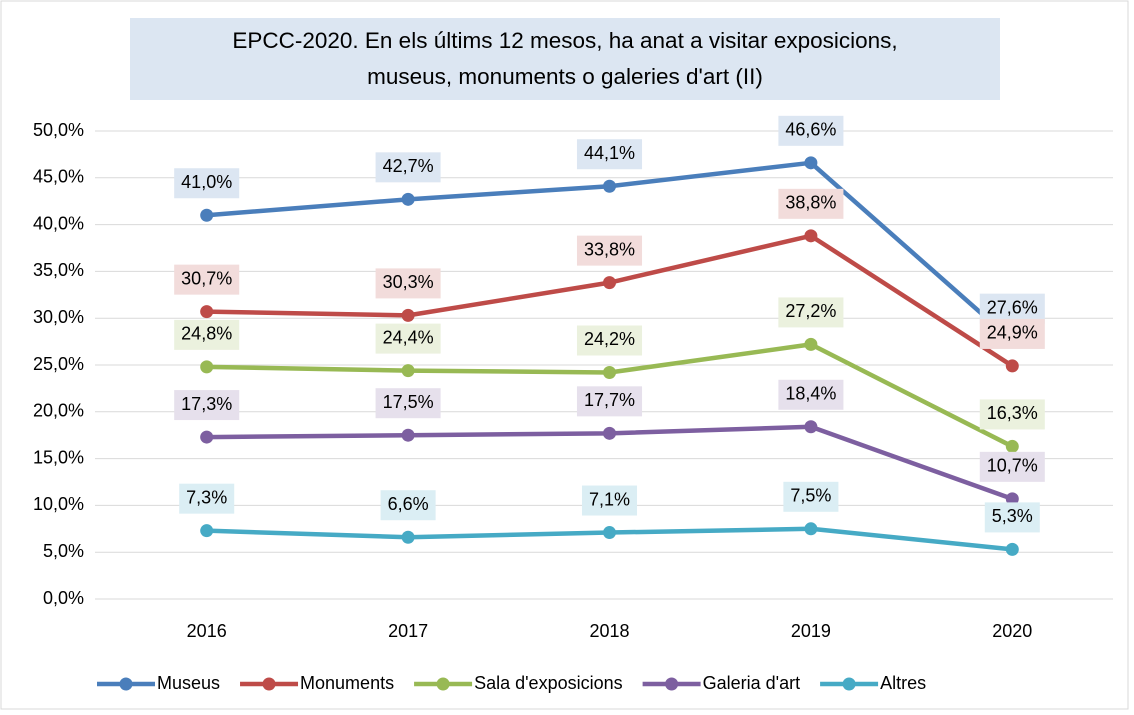 The height and width of the screenshot is (715, 1134). I want to click on value-label: 7,5%, so click(811, 496).